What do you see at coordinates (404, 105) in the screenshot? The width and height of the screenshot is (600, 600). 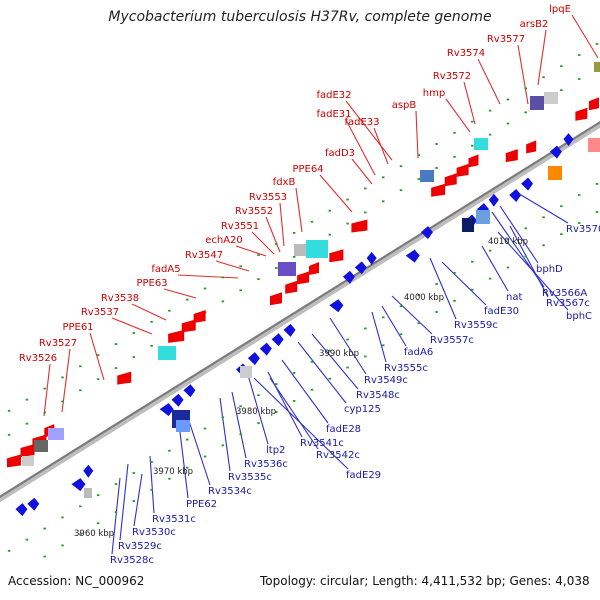 I see `gene-label-aspb: aspB` at bounding box center [404, 105].